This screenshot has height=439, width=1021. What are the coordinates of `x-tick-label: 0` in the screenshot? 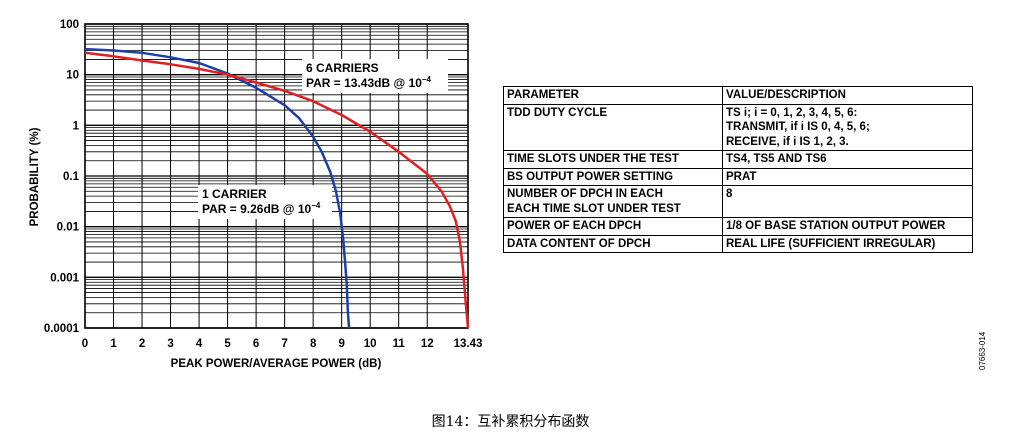 It's located at (85, 344).